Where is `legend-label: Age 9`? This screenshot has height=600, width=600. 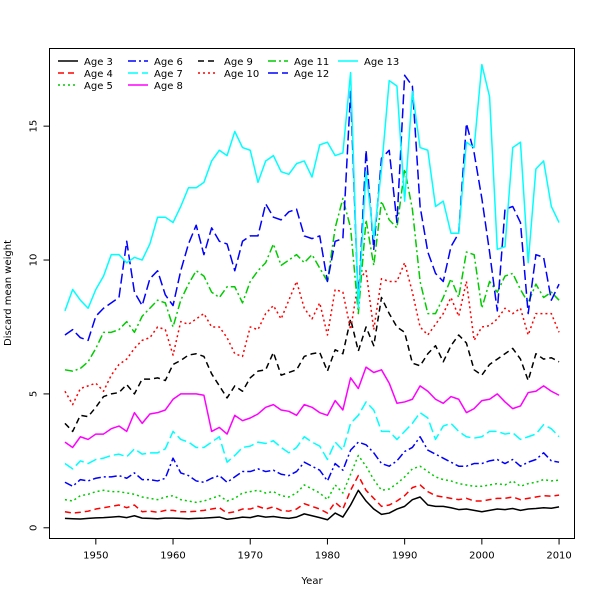
legend-label: Age 9 is located at coordinates (238, 62).